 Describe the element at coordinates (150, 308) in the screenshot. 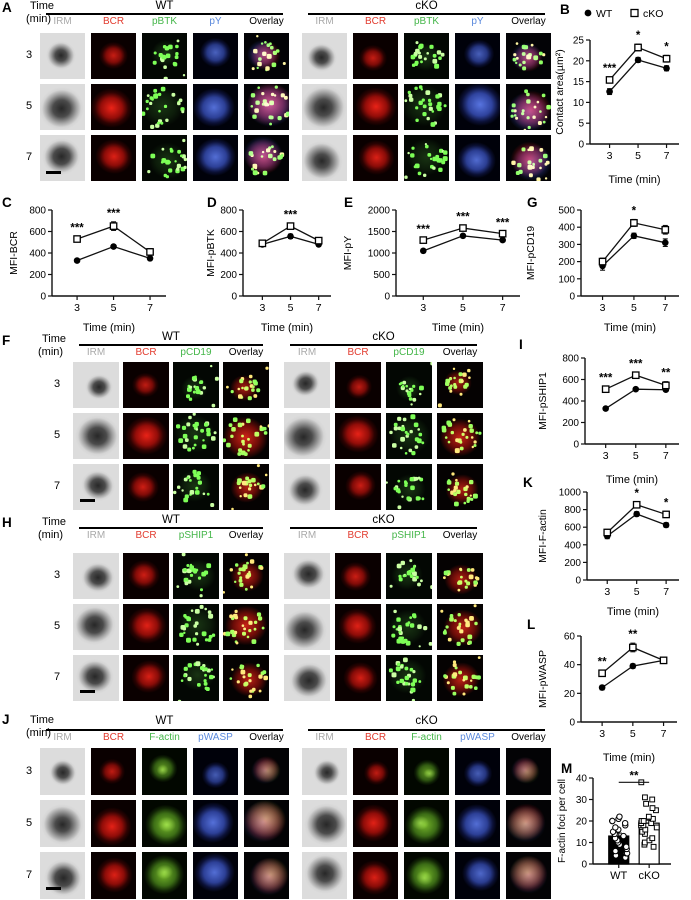

I see `x-tick-label: 7` at that location.